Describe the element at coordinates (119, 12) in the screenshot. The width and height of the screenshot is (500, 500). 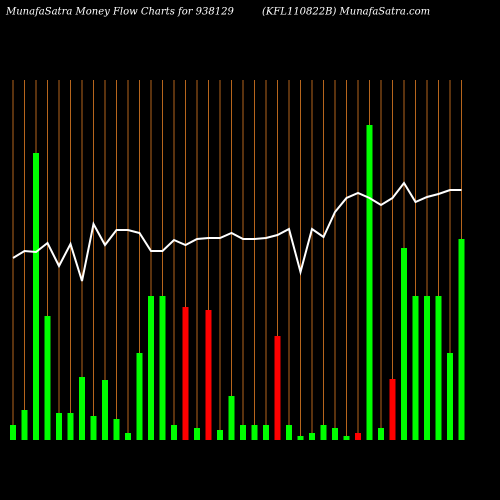
I see `chart-title: MunafaSatra Money Flow Charts for 938129` at that location.